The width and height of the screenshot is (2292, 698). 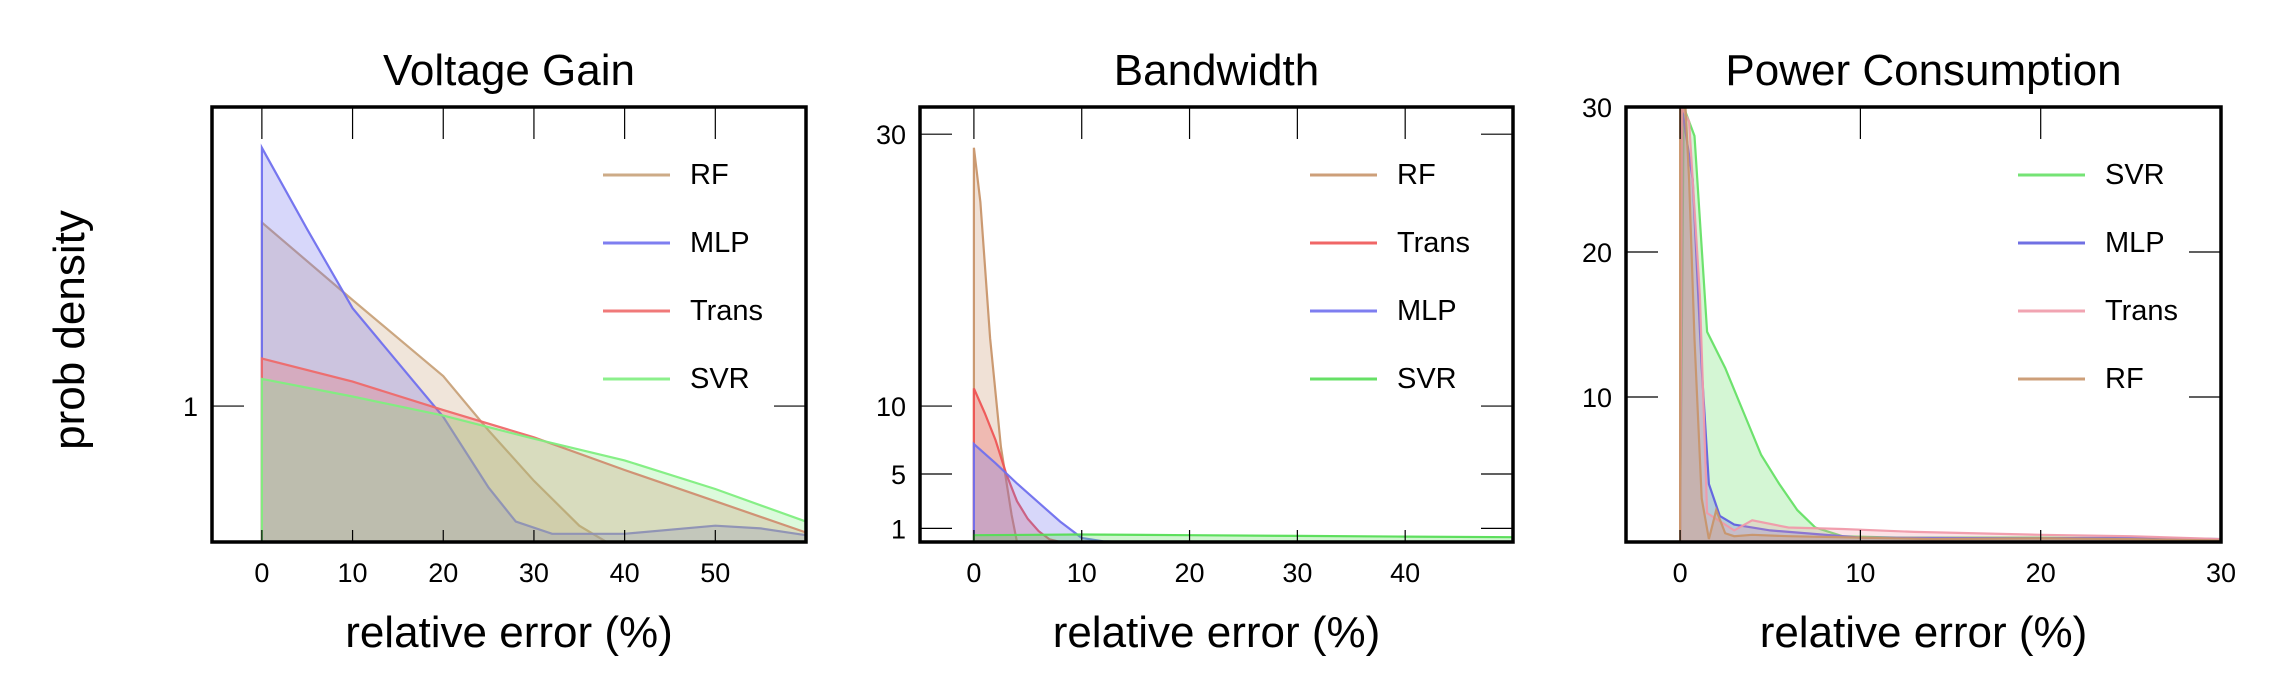 I want to click on series-area-rf, so click(x=995, y=344).